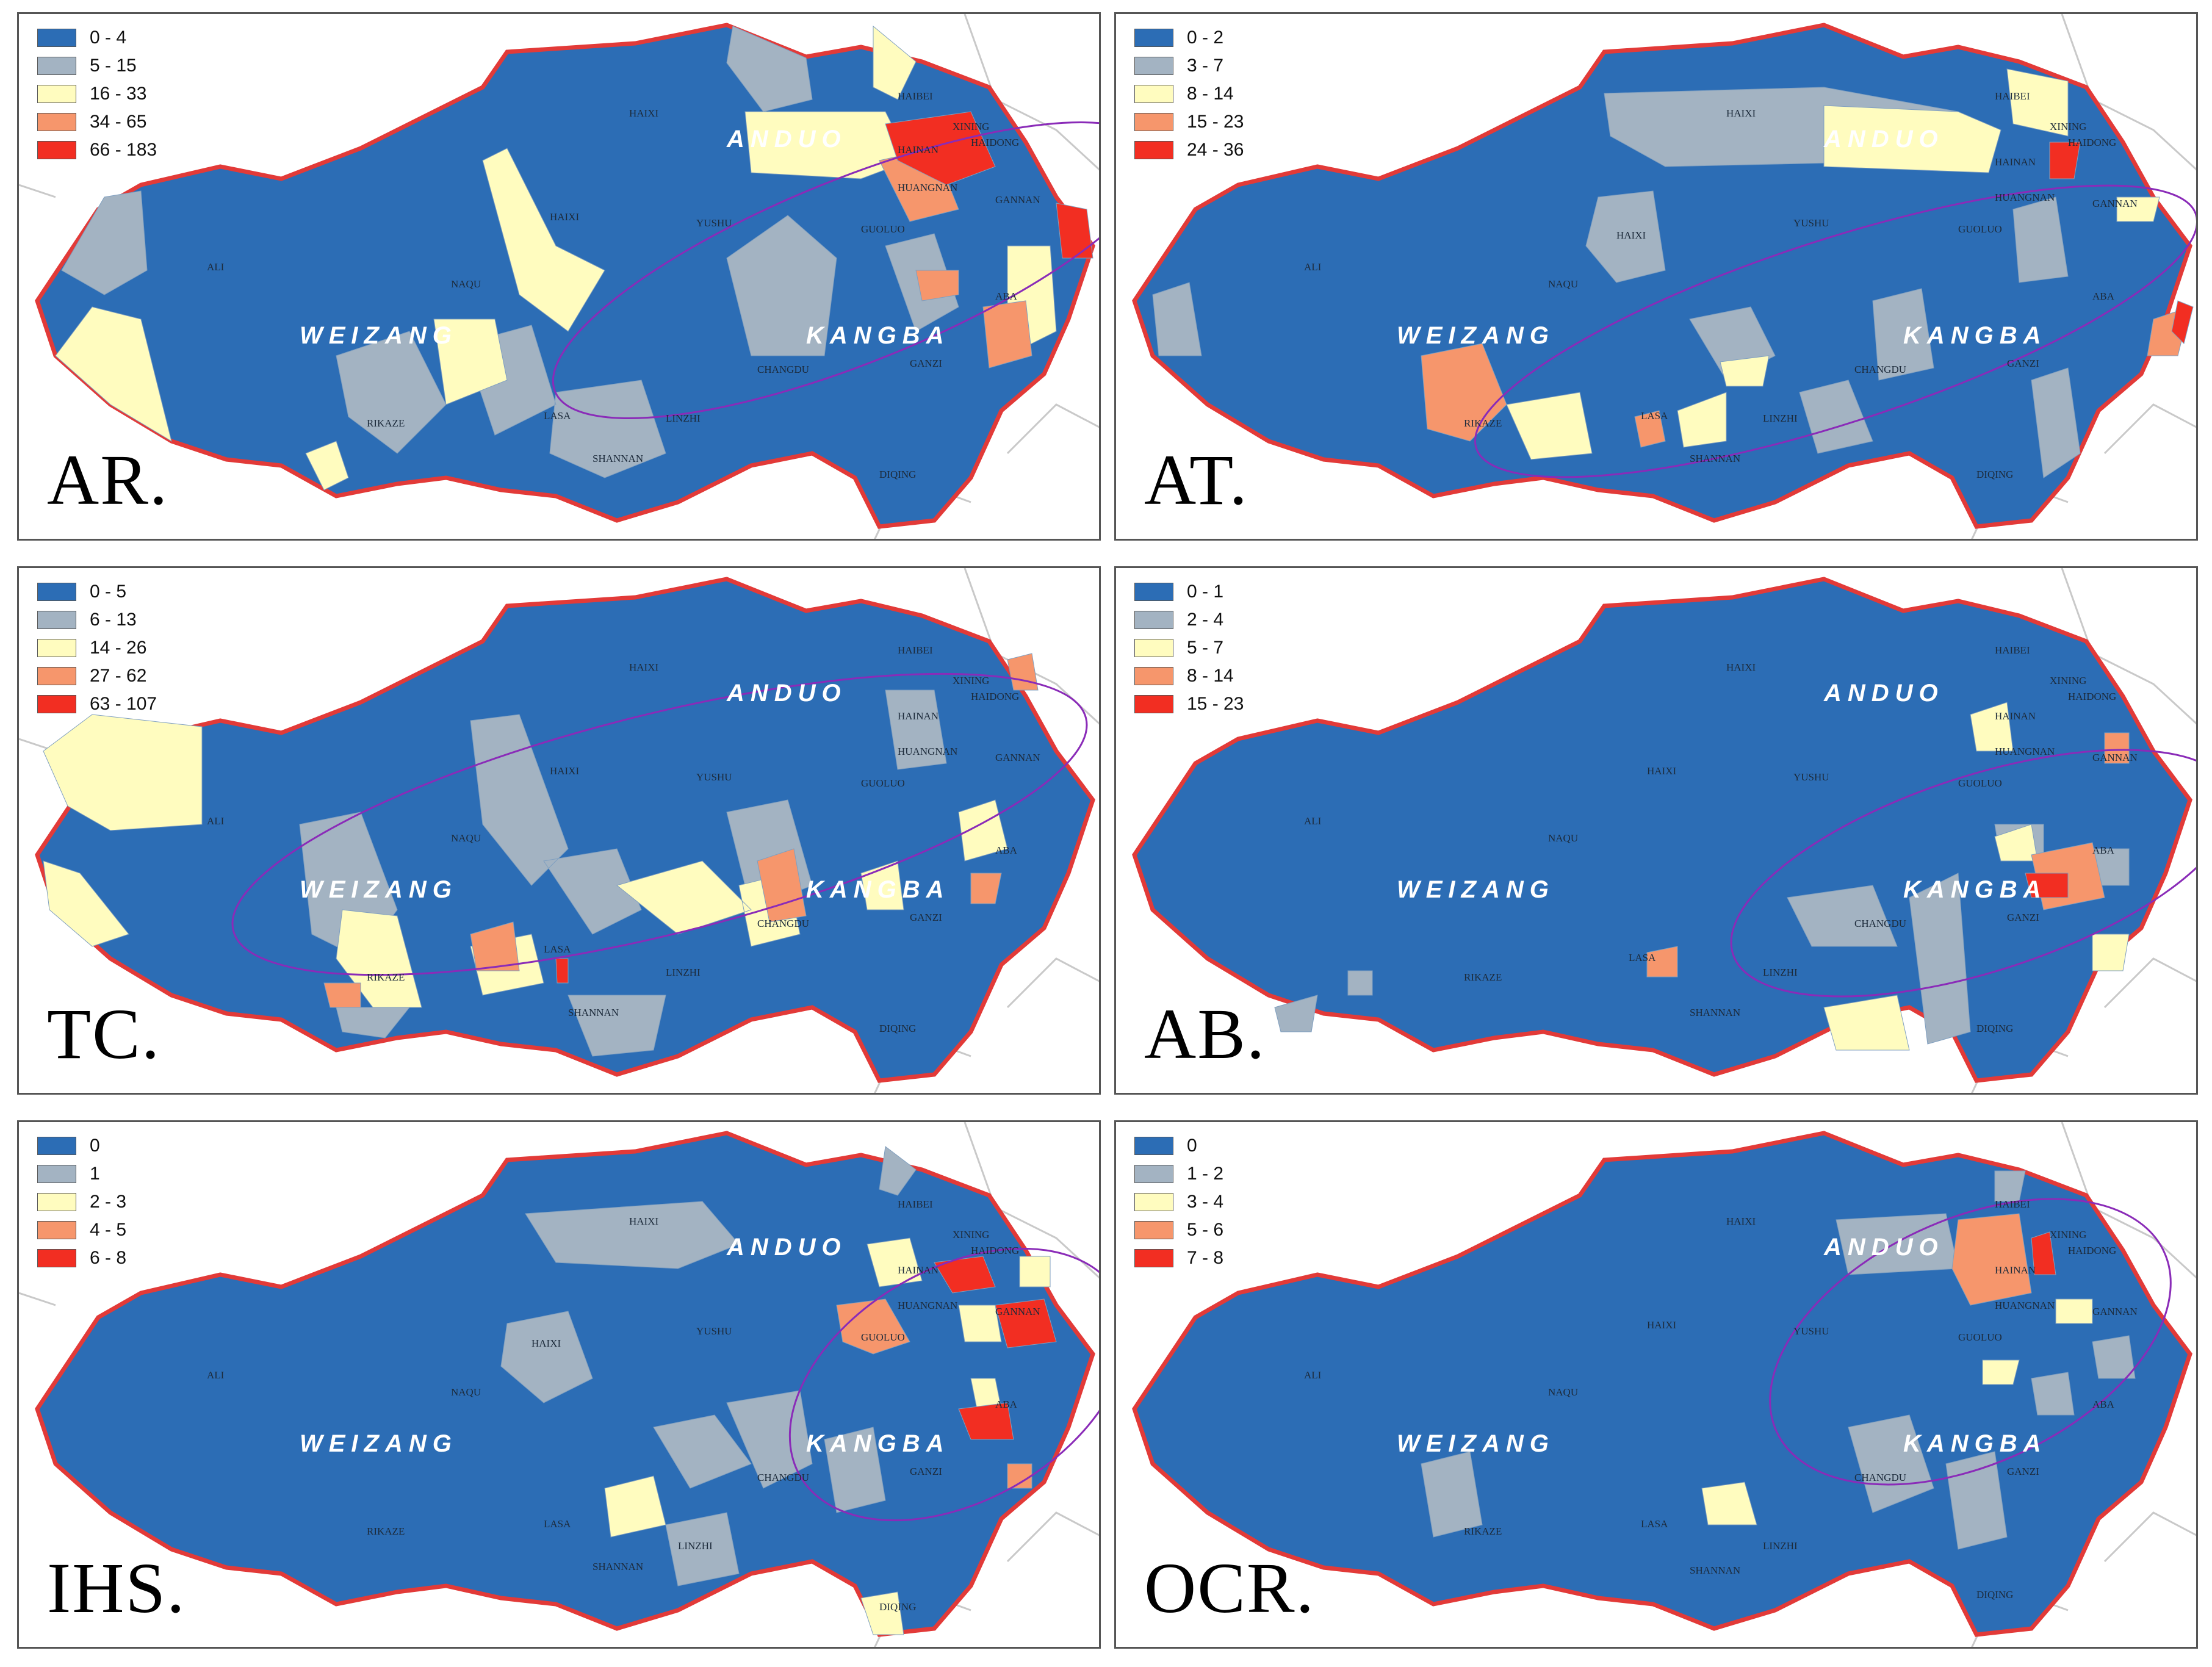 The width and height of the screenshot is (2212, 1667). What do you see at coordinates (118, 94) in the screenshot?
I see `legend-label: 16 - 33` at bounding box center [118, 94].